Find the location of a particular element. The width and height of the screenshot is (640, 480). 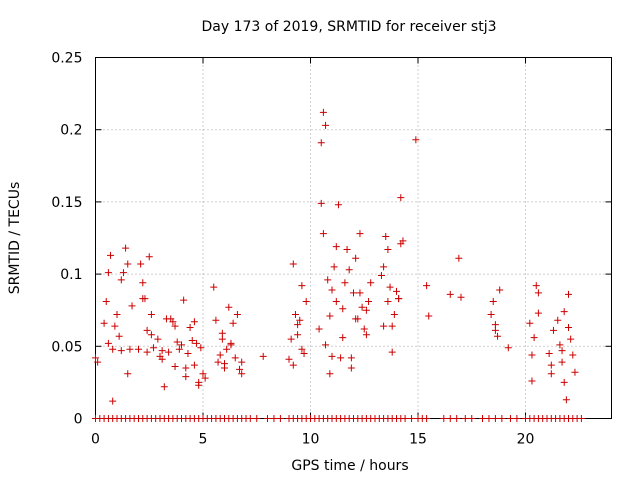

y-tick-label: 0 is located at coordinates (78, 420).